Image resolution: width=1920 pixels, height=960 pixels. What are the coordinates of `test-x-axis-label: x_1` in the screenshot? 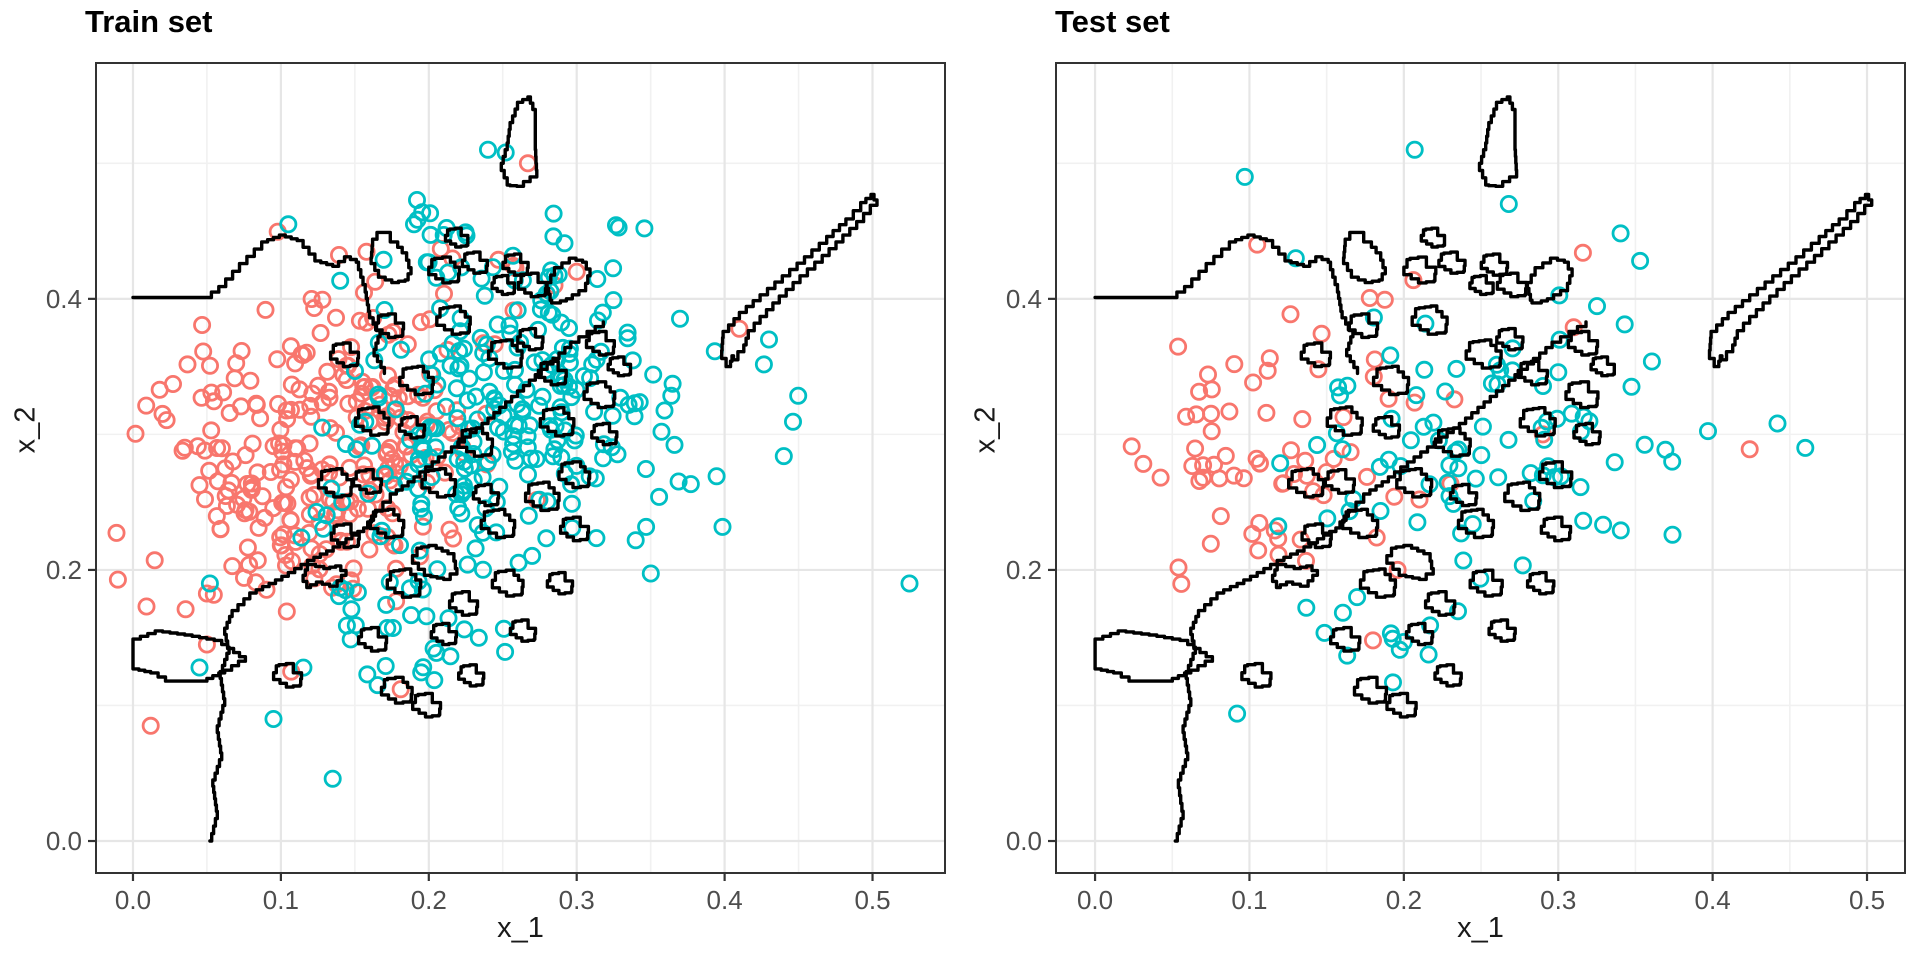 It's located at (1480, 928).